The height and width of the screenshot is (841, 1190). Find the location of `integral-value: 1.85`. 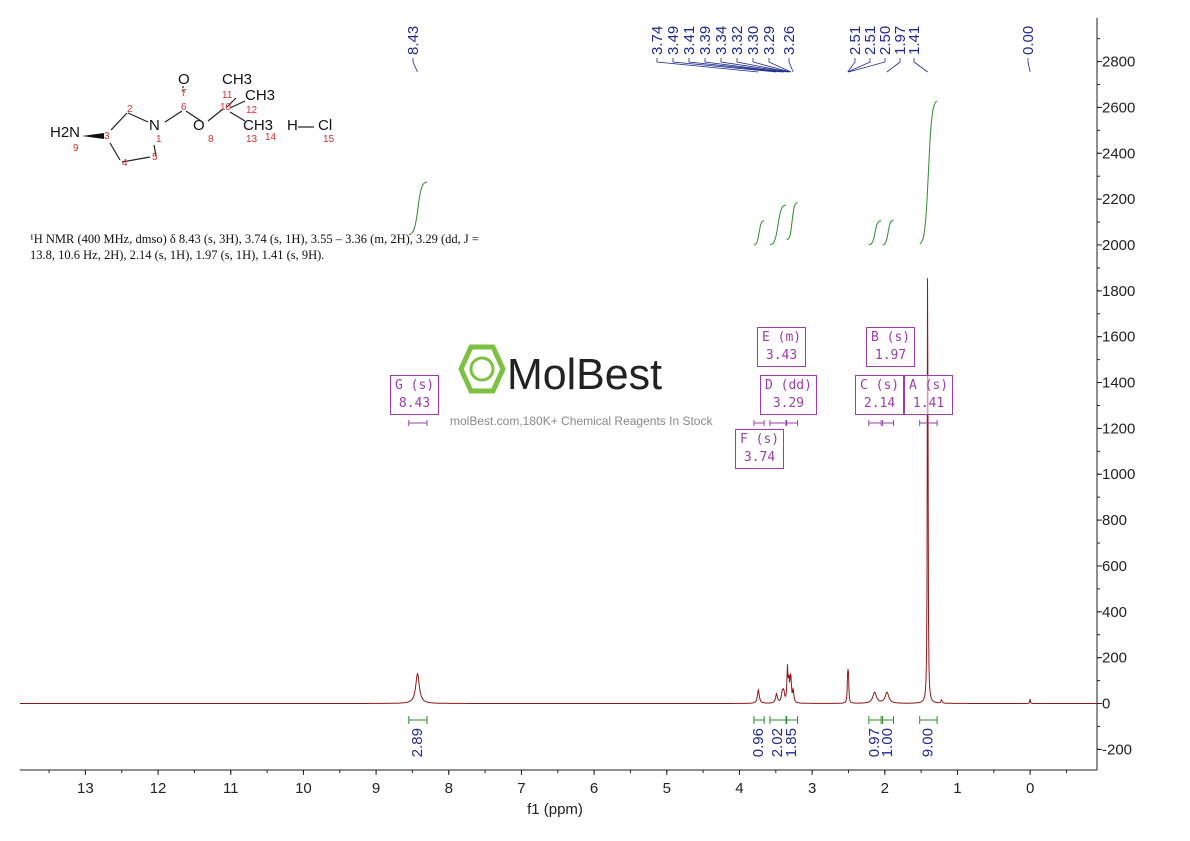

integral-value: 1.85 is located at coordinates (791, 742).